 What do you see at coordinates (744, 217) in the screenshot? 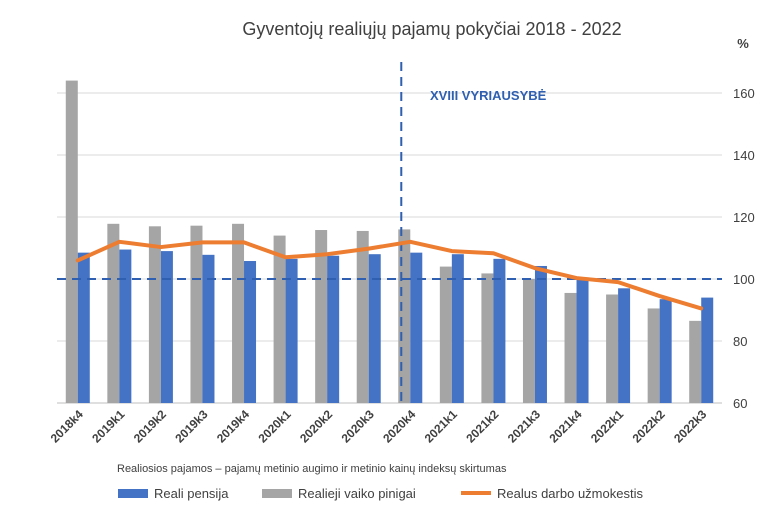
I see `y-tick-label: 120` at bounding box center [744, 217].